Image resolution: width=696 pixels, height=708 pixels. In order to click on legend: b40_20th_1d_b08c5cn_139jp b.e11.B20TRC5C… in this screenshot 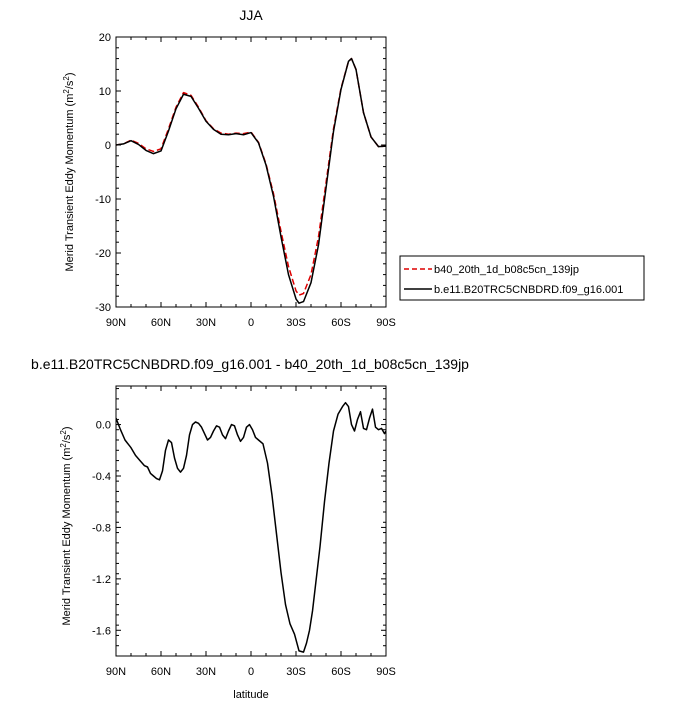, I will do `click(522, 278)`.